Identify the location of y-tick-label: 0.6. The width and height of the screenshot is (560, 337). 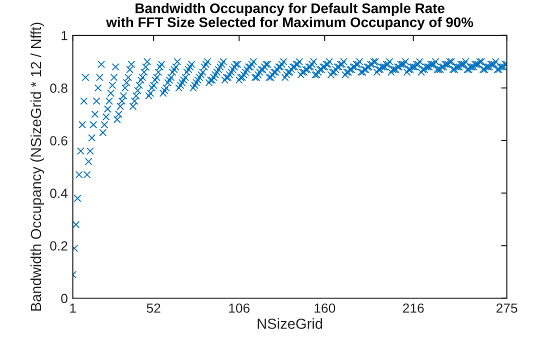
(59, 141).